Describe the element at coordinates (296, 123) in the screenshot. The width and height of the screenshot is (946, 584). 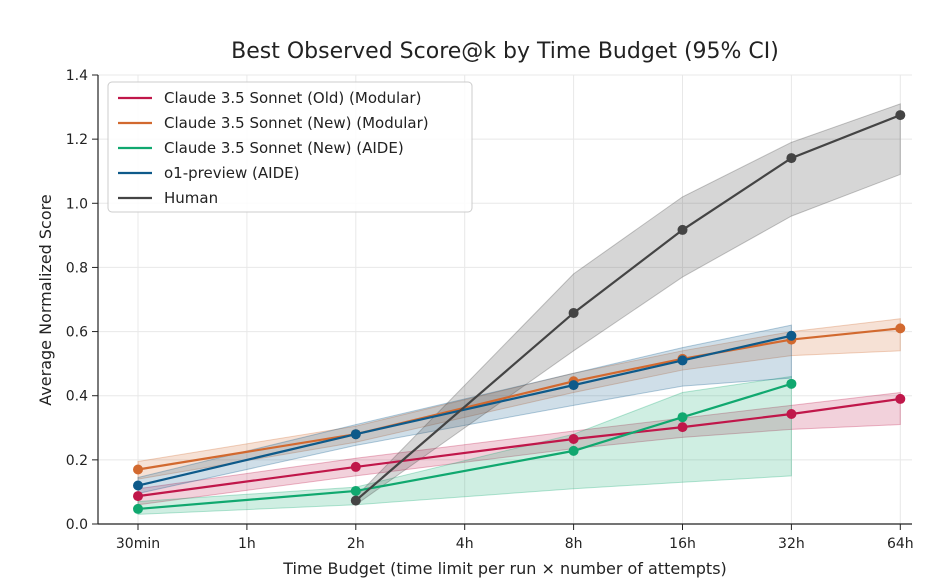
I see `legend-label: Claude 3.5 Sonnet (New) (Modular)` at that location.